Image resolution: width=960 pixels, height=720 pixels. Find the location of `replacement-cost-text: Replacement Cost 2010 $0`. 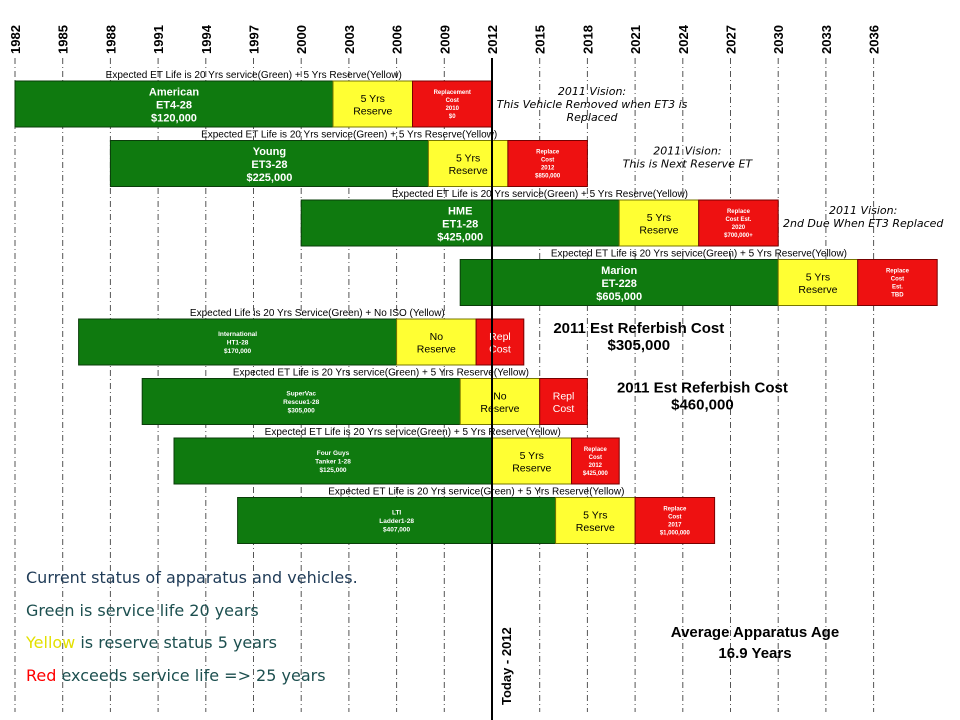

replacement-cost-text: Replacement Cost 2010 $0 is located at coordinates (452, 105).